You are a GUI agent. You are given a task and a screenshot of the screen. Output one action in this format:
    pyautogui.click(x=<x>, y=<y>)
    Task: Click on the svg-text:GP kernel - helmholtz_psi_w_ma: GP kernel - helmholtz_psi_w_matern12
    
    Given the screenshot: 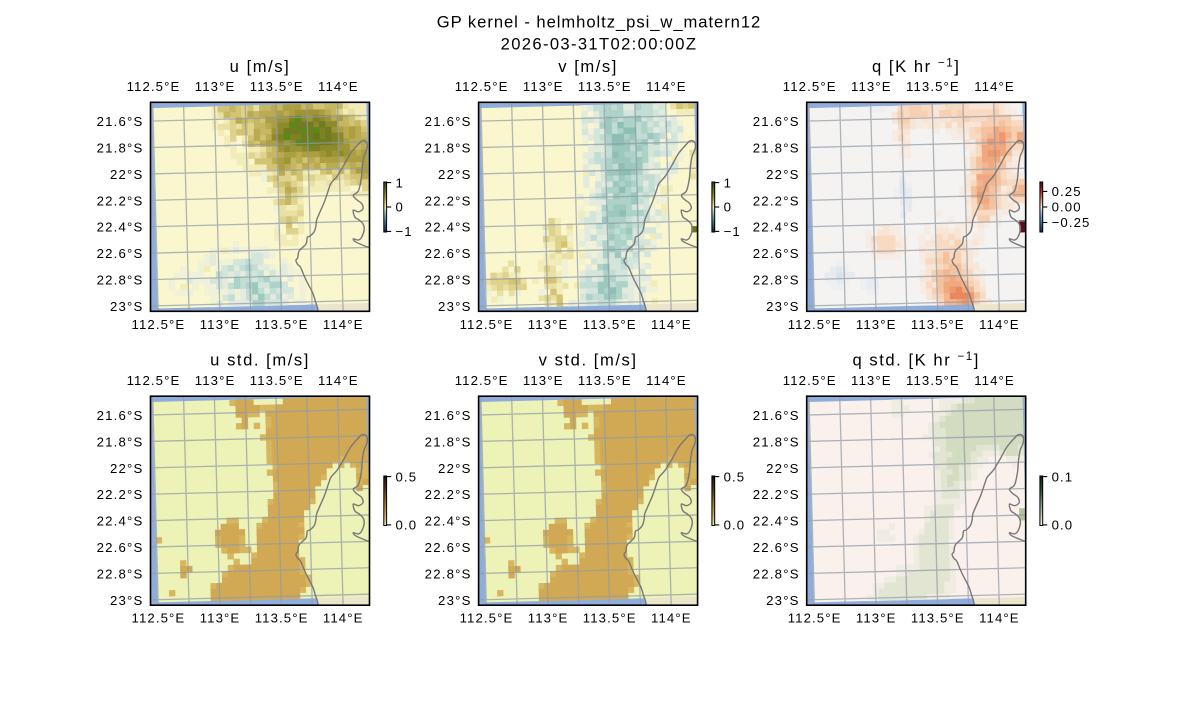 What is the action you would take?
    pyautogui.click(x=599, y=22)
    